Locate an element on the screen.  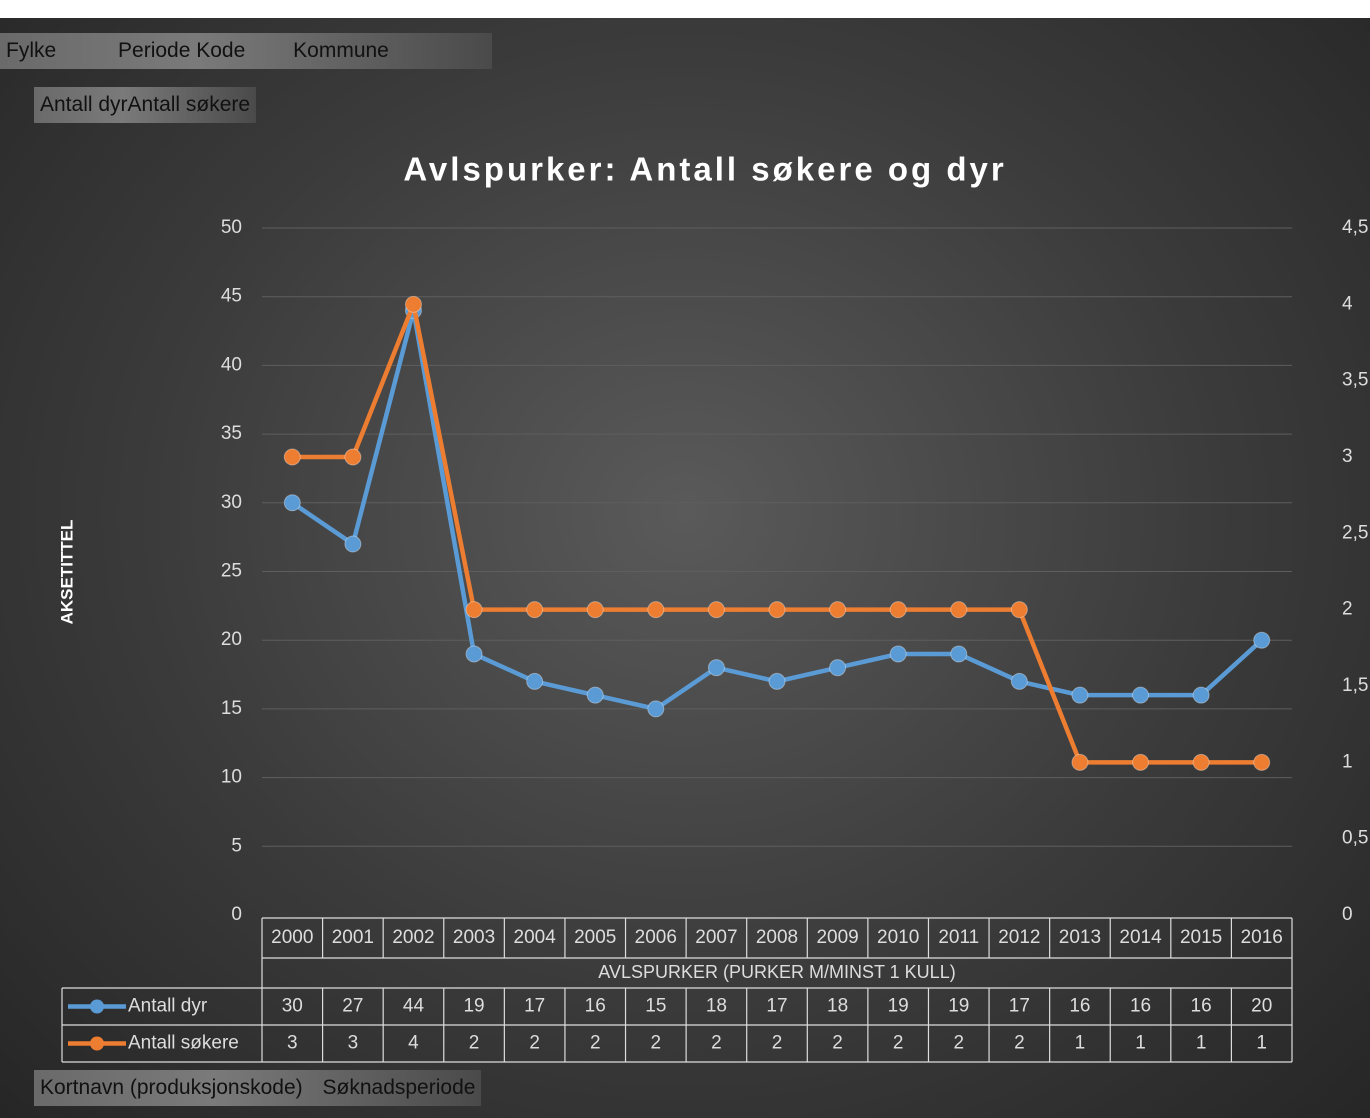
x-tick-label: 2000 is located at coordinates (292, 937).